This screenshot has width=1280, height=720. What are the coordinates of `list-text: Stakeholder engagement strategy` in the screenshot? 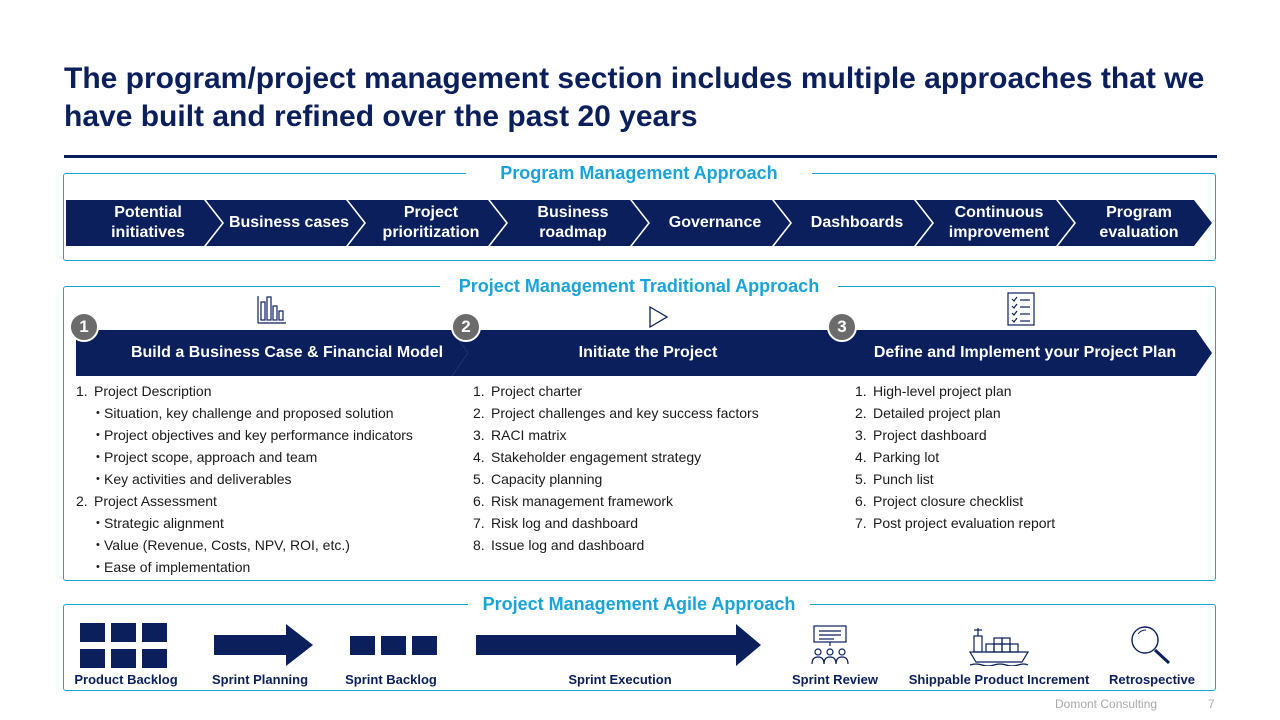 It's located at (596, 457).